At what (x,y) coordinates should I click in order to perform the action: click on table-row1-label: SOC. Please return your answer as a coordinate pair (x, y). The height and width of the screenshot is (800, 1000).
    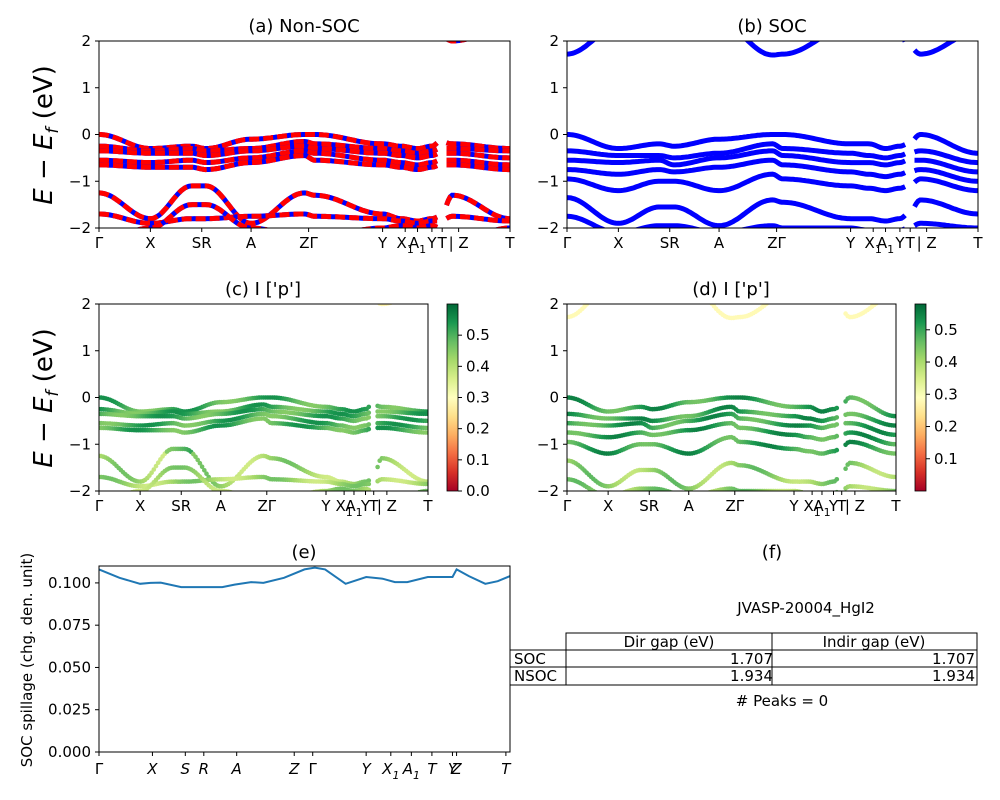
    Looking at the image, I should click on (530, 659).